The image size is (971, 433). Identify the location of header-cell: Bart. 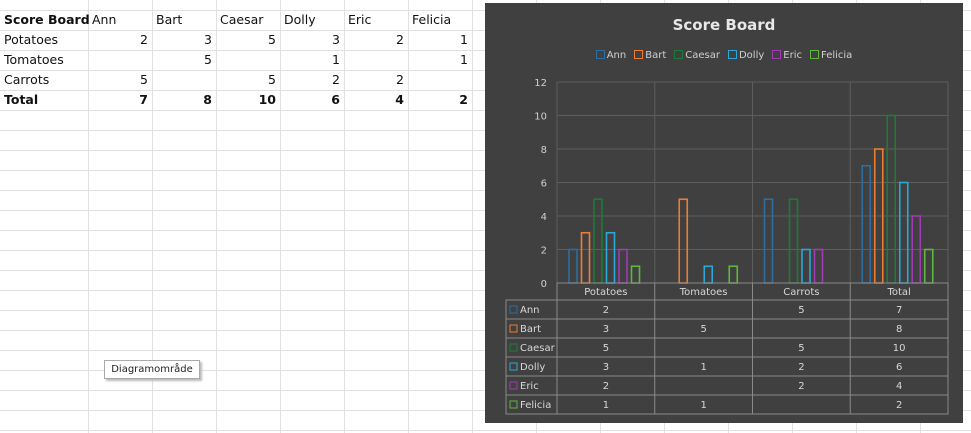
(169, 19).